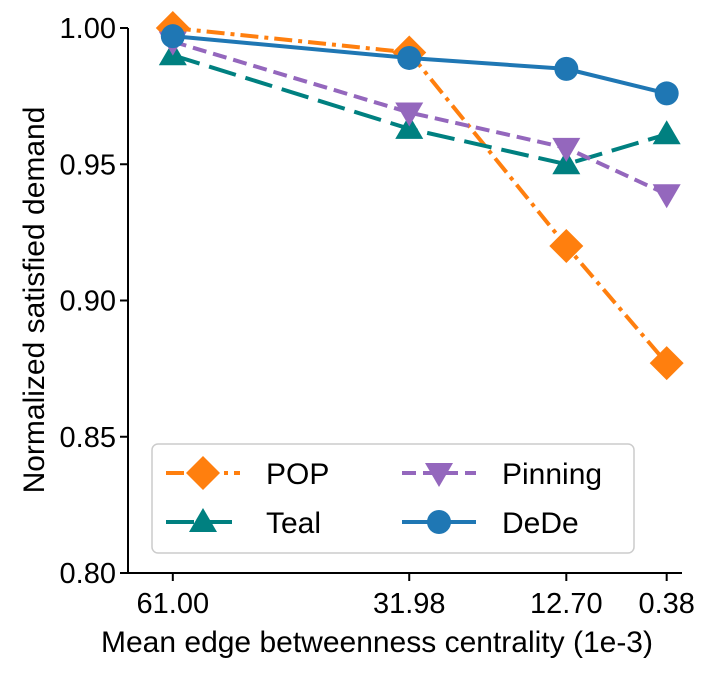 The image size is (706, 676). I want to click on x-axis-title: Mean edge betweenness centrality (1e-3), so click(377, 642).